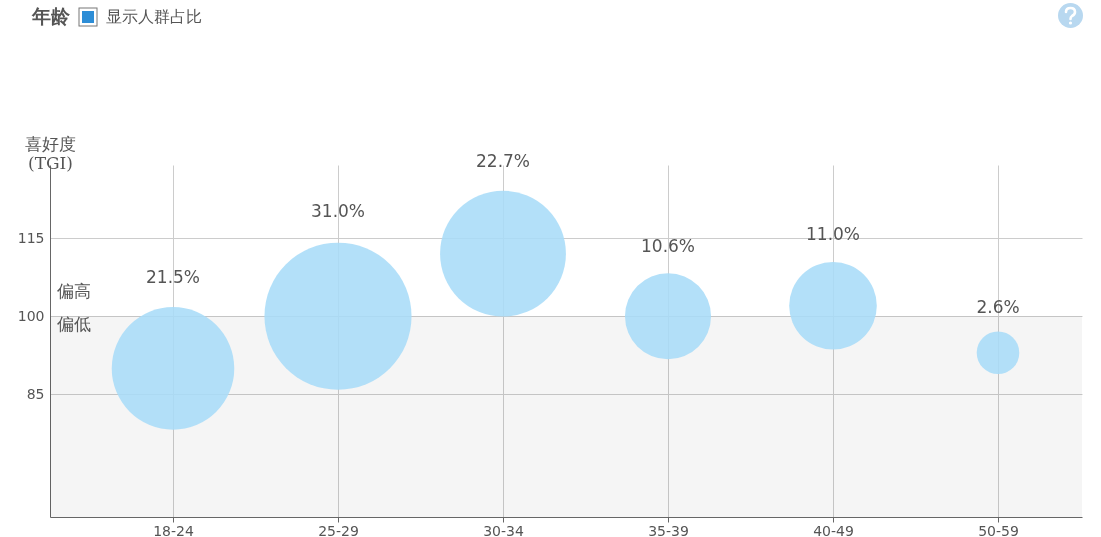 This screenshot has width=1101, height=537. Describe the element at coordinates (51, 16) in the screenshot. I see `chart-title: 年龄` at that location.